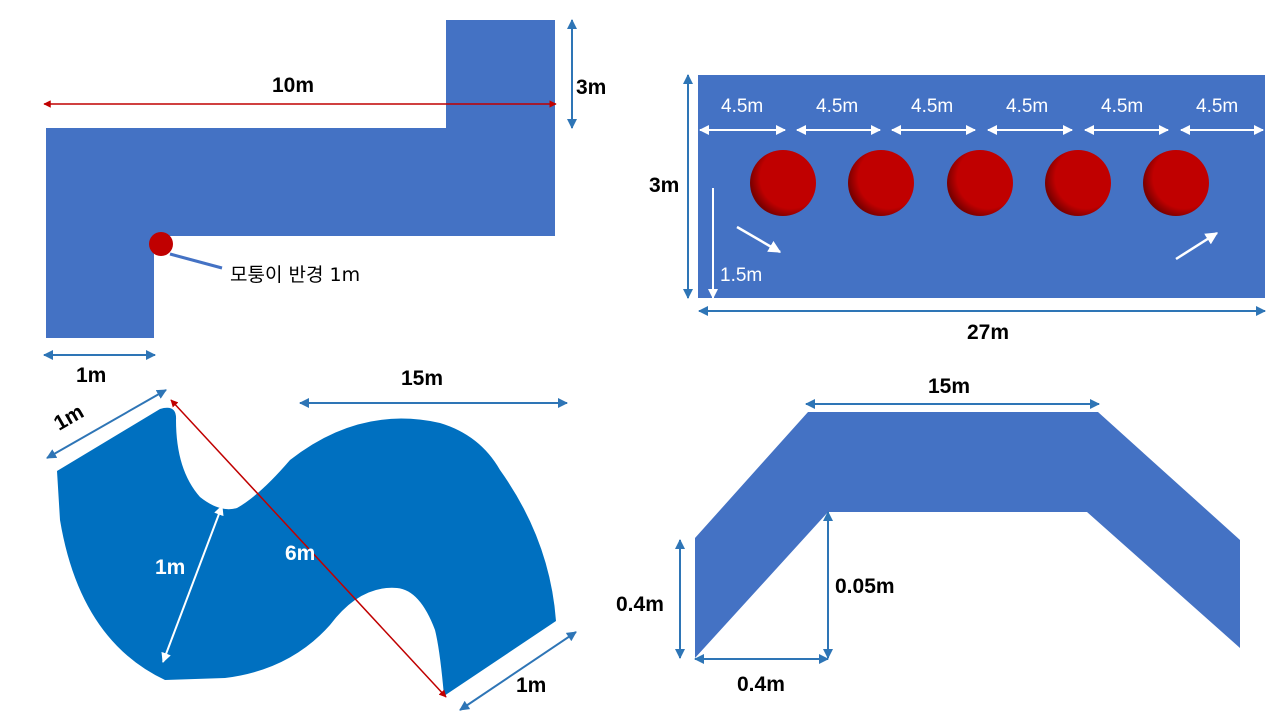 This screenshot has width=1280, height=720. What do you see at coordinates (741, 275) in the screenshot?
I see `hole-offset-label: 1.5m` at bounding box center [741, 275].